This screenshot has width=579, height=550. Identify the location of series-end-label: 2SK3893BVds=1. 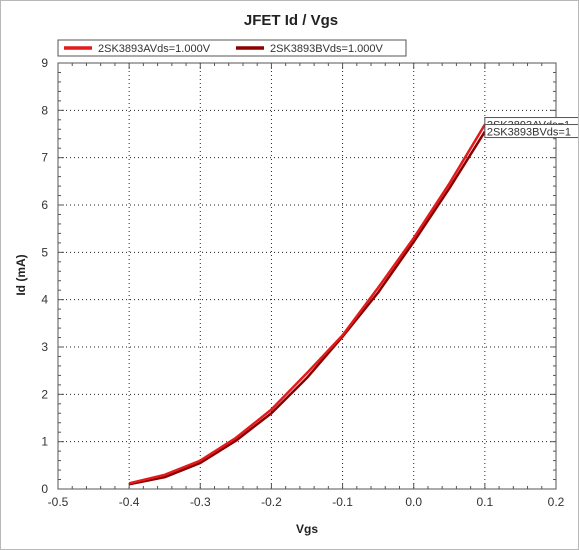
(529, 133).